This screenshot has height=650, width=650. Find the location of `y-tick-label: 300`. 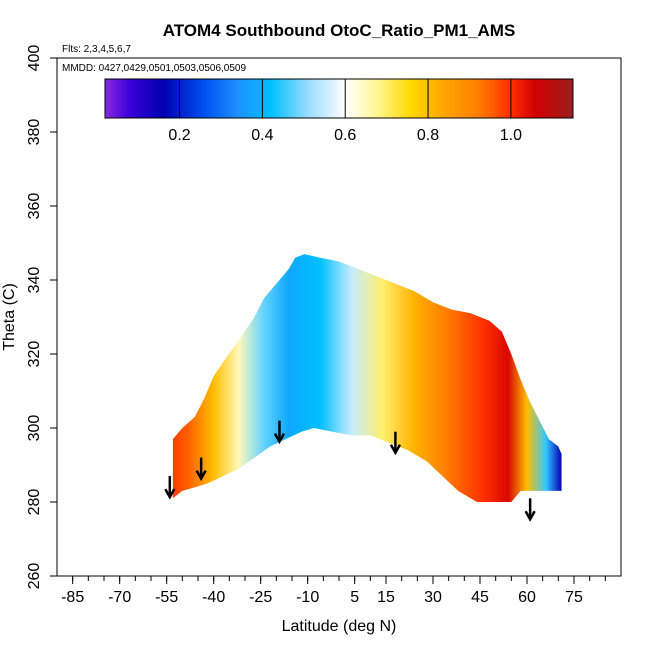

y-tick-label: 300 is located at coordinates (34, 428).